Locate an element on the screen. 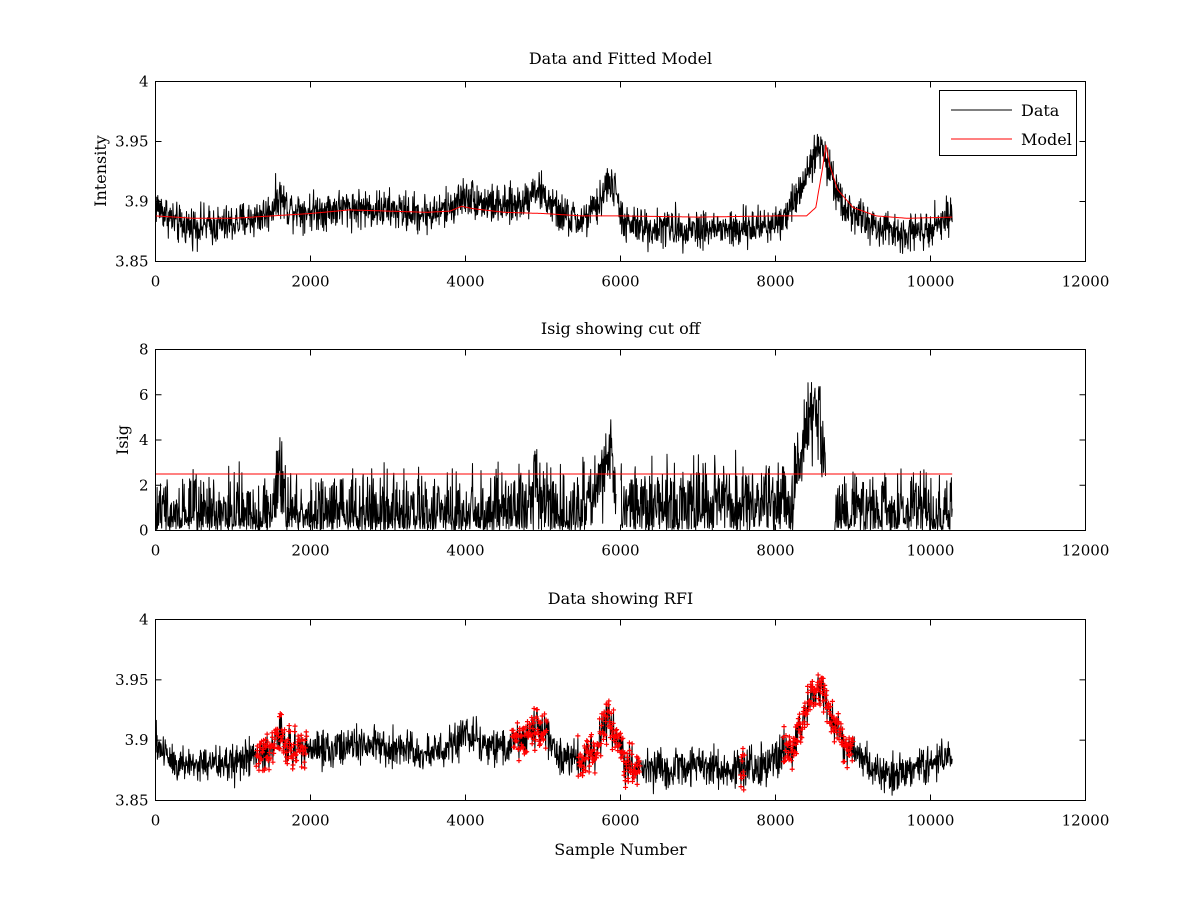 Image resolution: width=1200 pixels, height=900 pixels. legend-label-model: Model is located at coordinates (1046, 139).